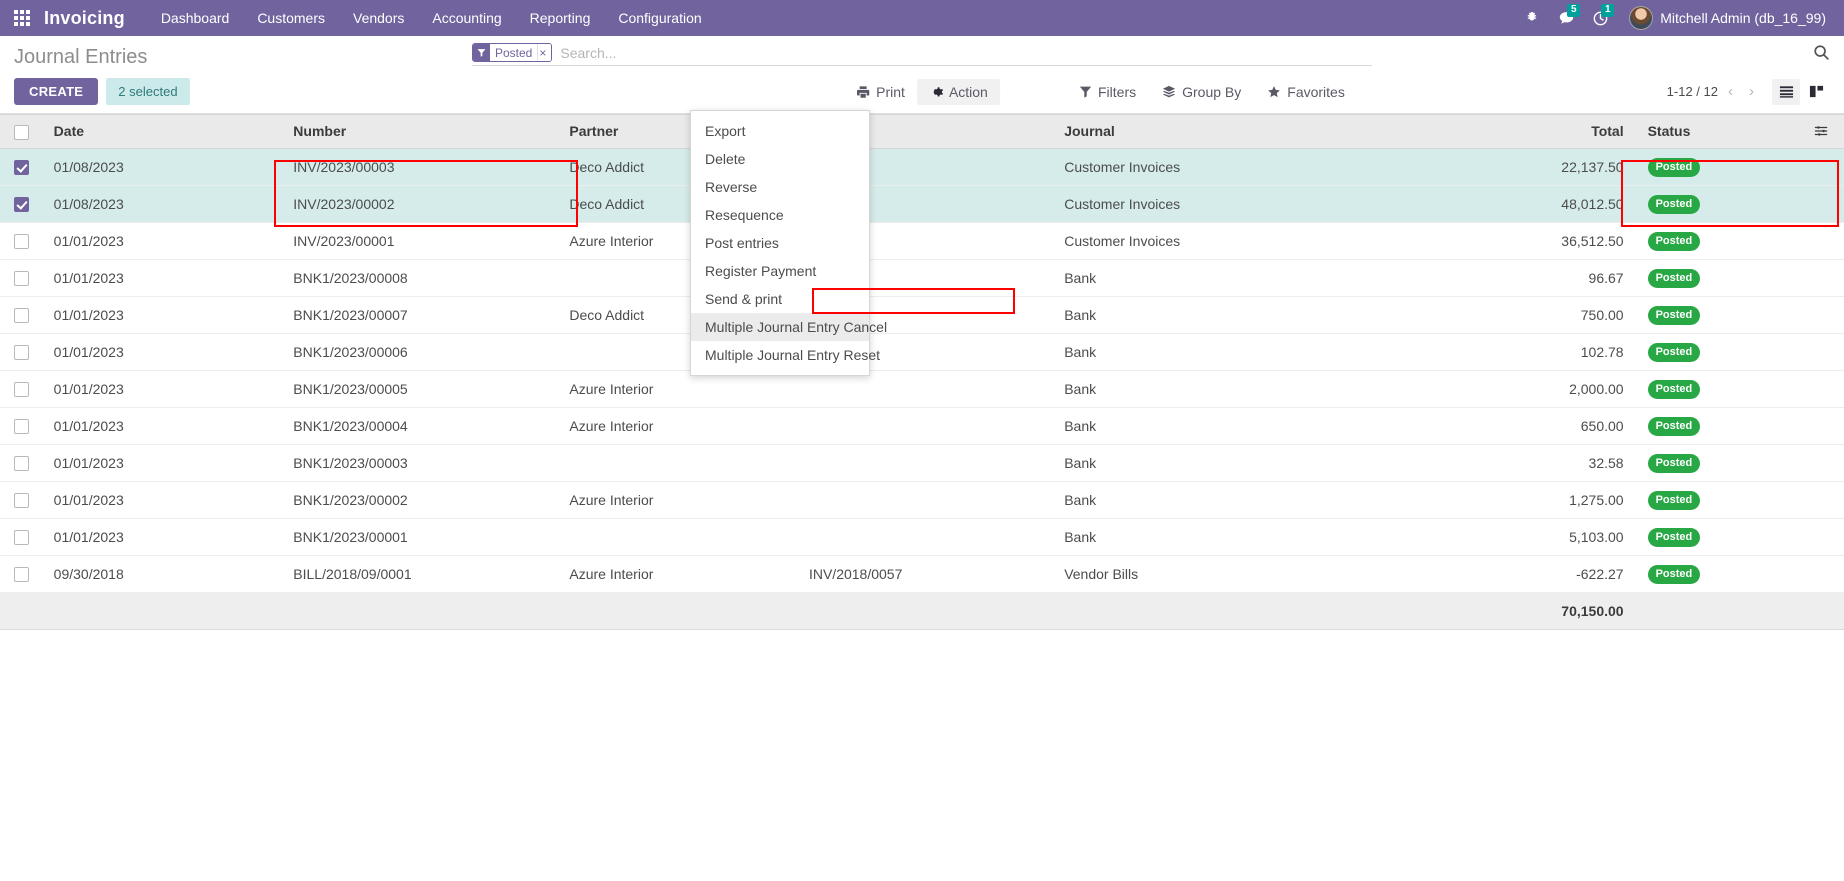 The image size is (1844, 881). What do you see at coordinates (922, 278) in the screenshot?
I see `table-row: 01/01/2023 BNK1/2023/00008 Bank 96.67 Posted` at bounding box center [922, 278].